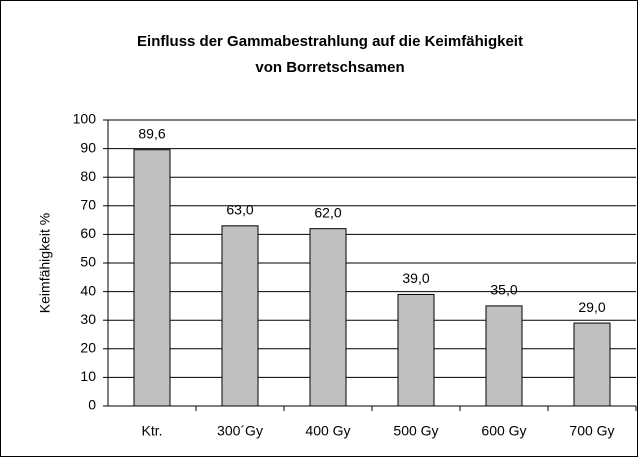 The height and width of the screenshot is (457, 638). Describe the element at coordinates (591, 431) in the screenshot. I see `x-tick-label: 700 Gy` at that location.